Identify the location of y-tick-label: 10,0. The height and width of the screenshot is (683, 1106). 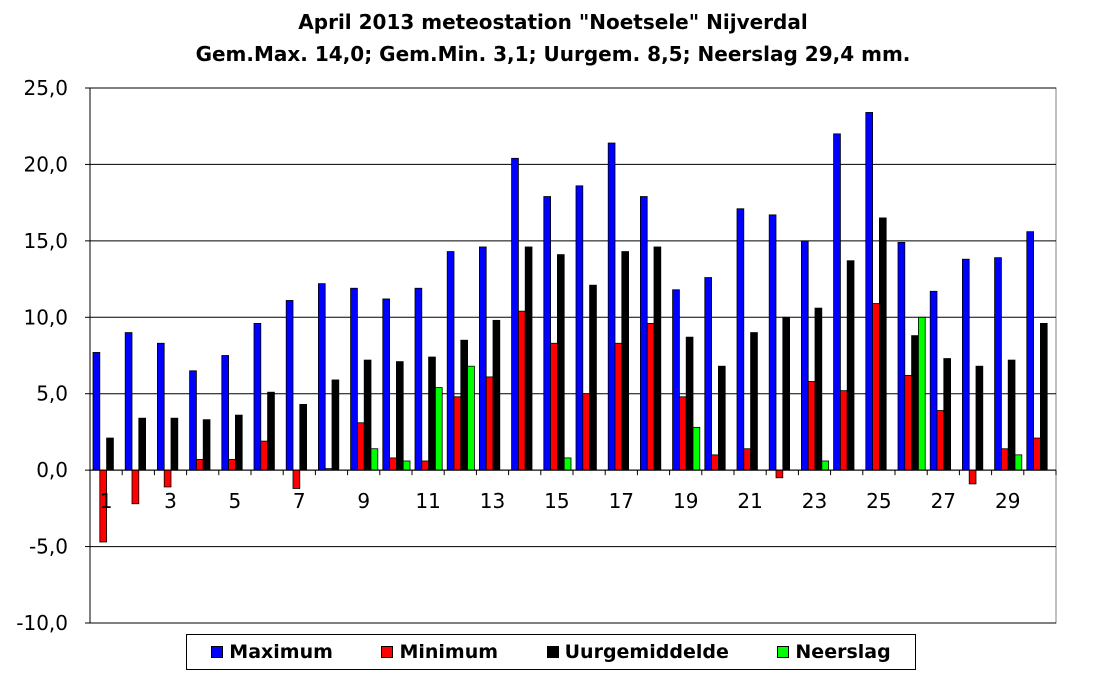
(45, 317).